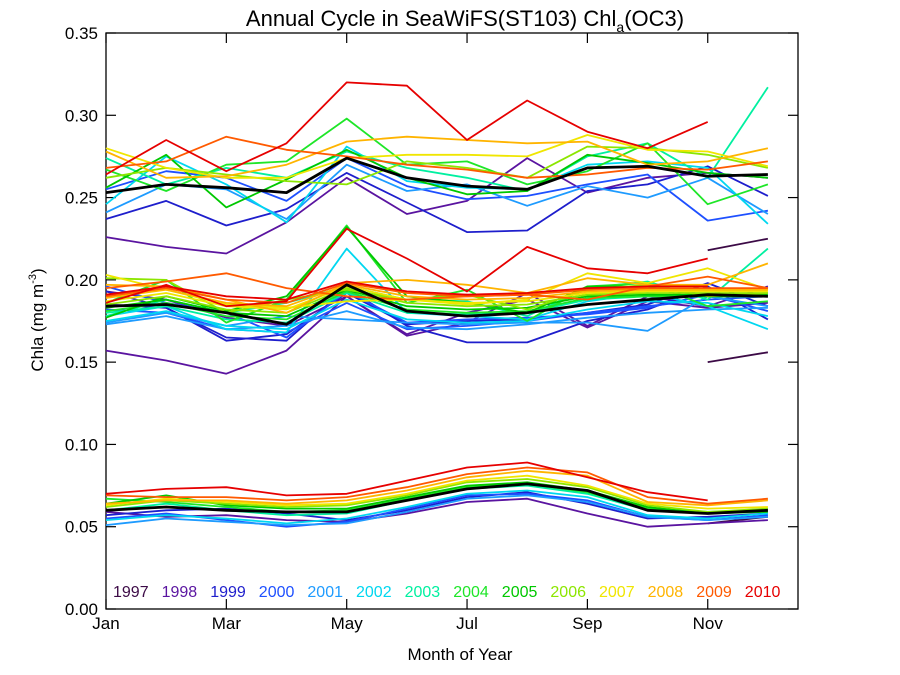 The image size is (900, 675). I want to click on series-line-1997-upper, so click(738, 244).